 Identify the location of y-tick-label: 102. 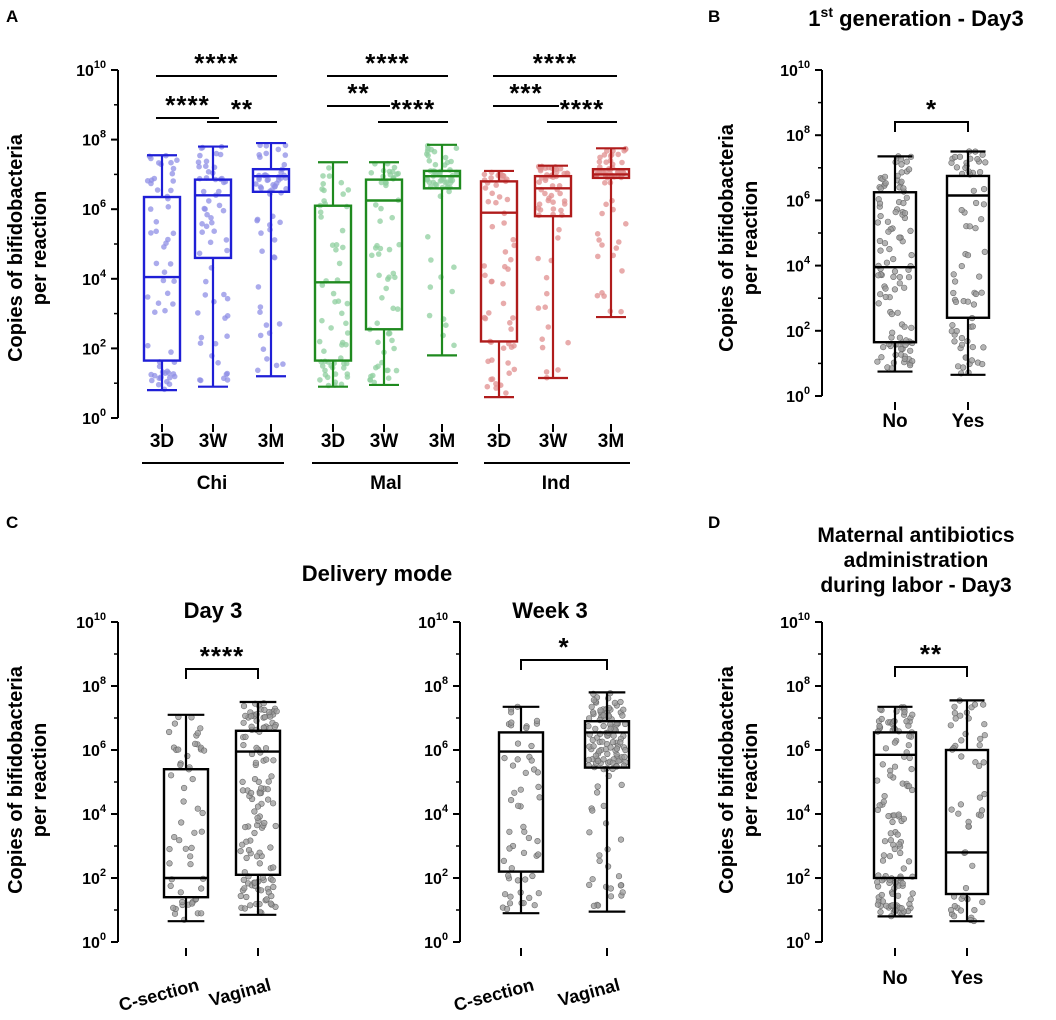
(798, 330).